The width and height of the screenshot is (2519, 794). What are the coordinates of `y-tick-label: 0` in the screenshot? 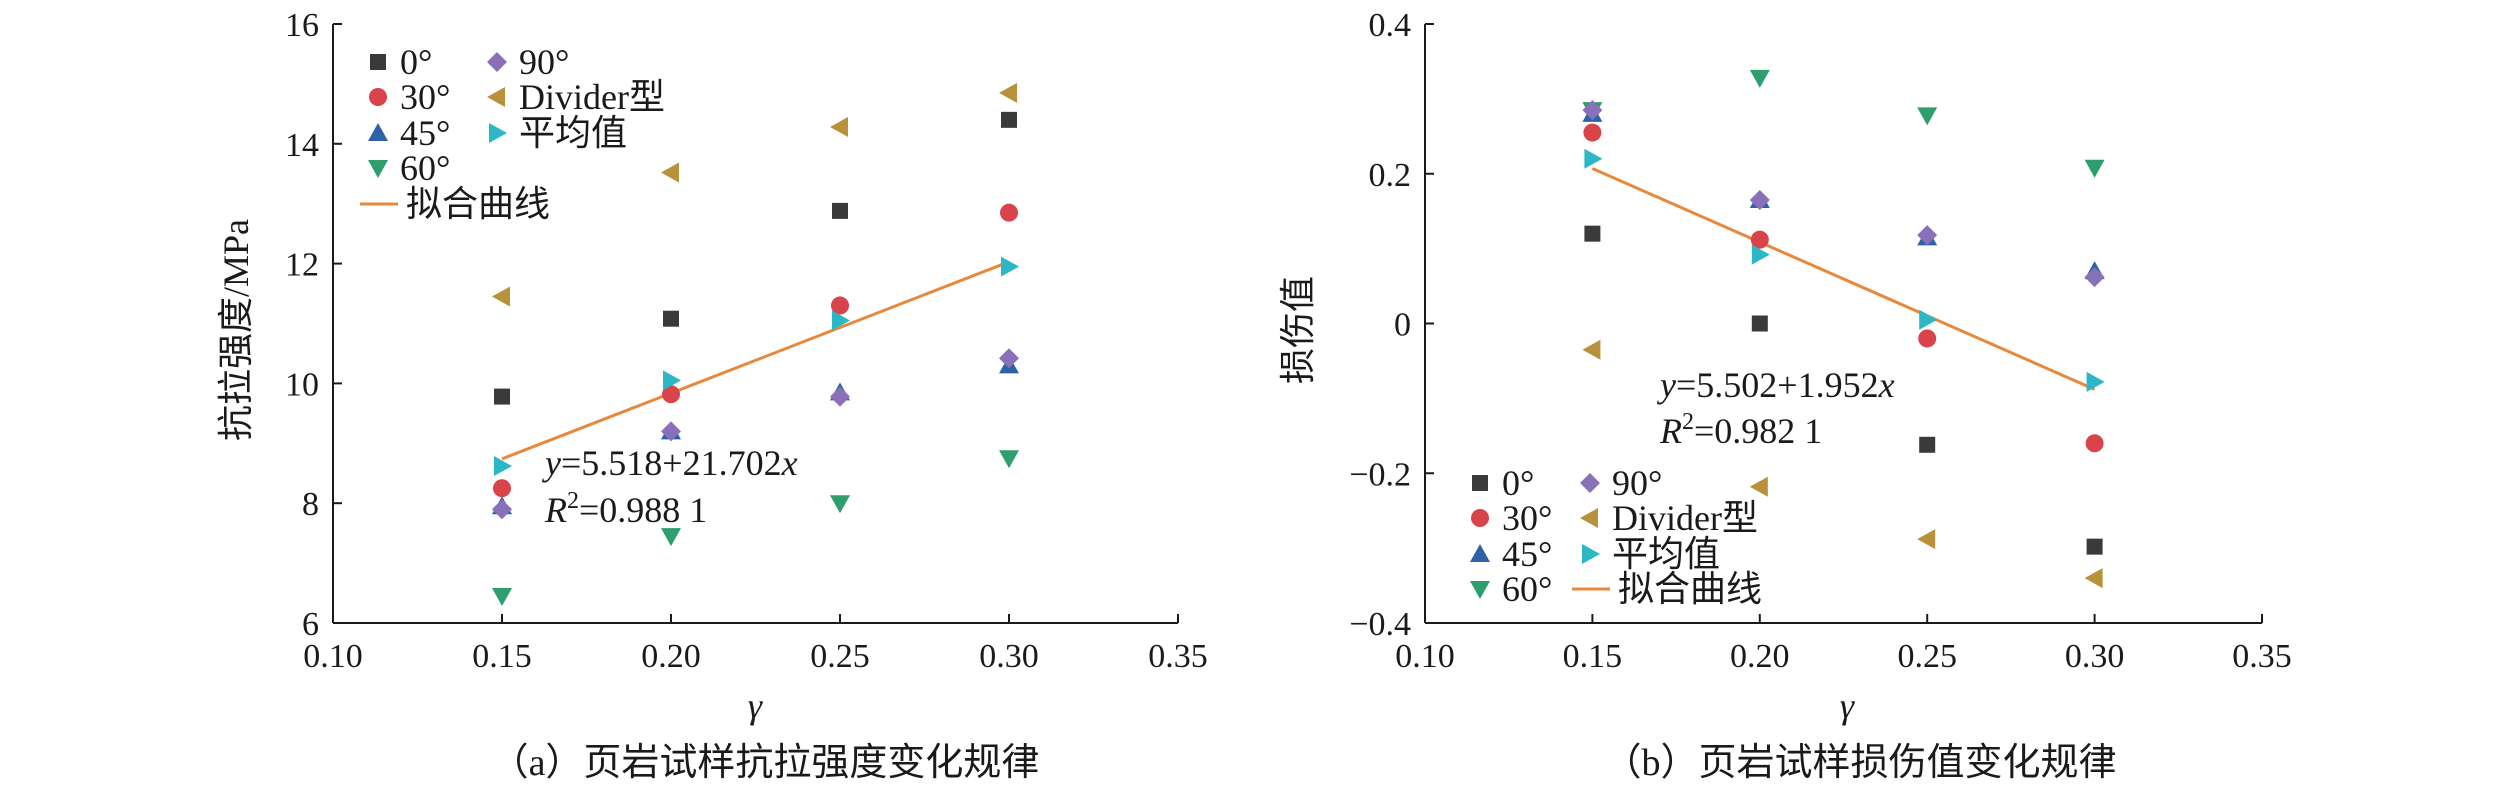 It's located at (1402, 325).